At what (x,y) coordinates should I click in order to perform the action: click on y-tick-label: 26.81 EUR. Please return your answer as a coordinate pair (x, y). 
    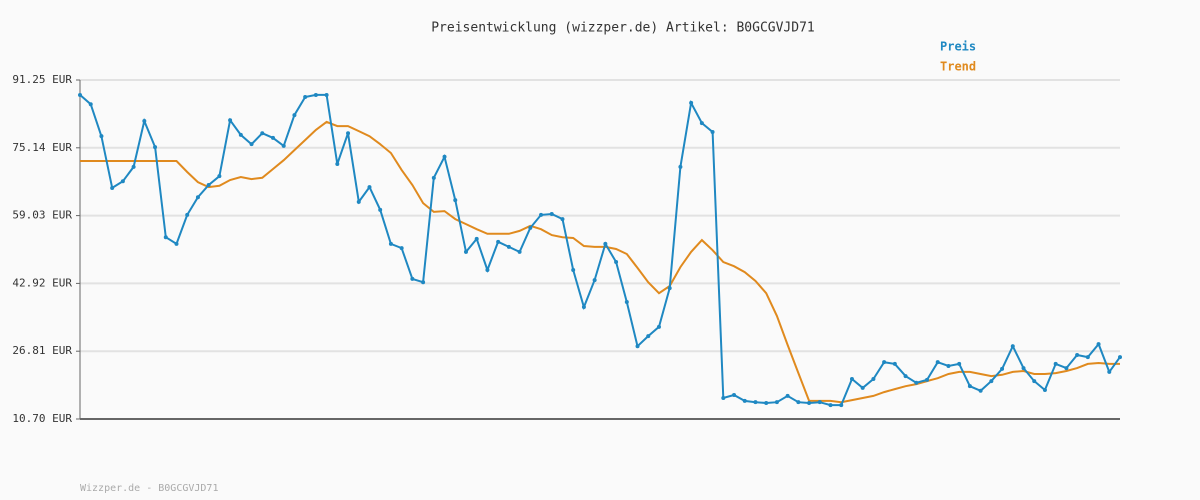
    Looking at the image, I should click on (42, 350).